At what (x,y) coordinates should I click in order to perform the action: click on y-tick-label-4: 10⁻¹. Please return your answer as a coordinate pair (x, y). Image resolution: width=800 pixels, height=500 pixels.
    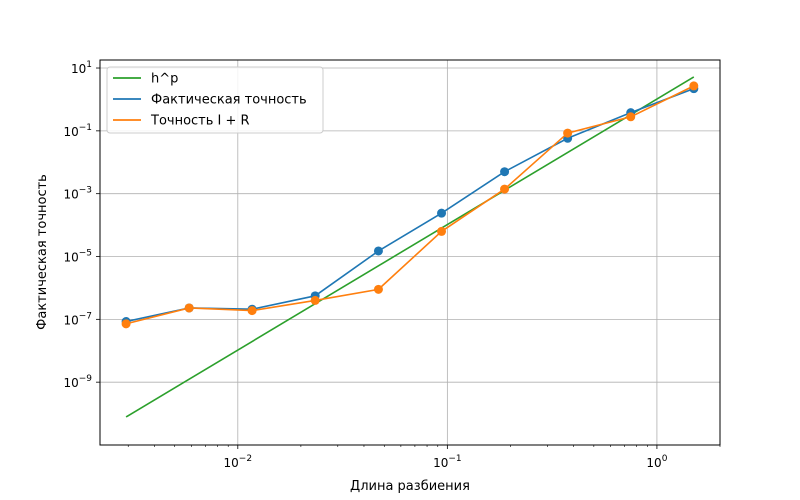
    Looking at the image, I should click on (77, 131).